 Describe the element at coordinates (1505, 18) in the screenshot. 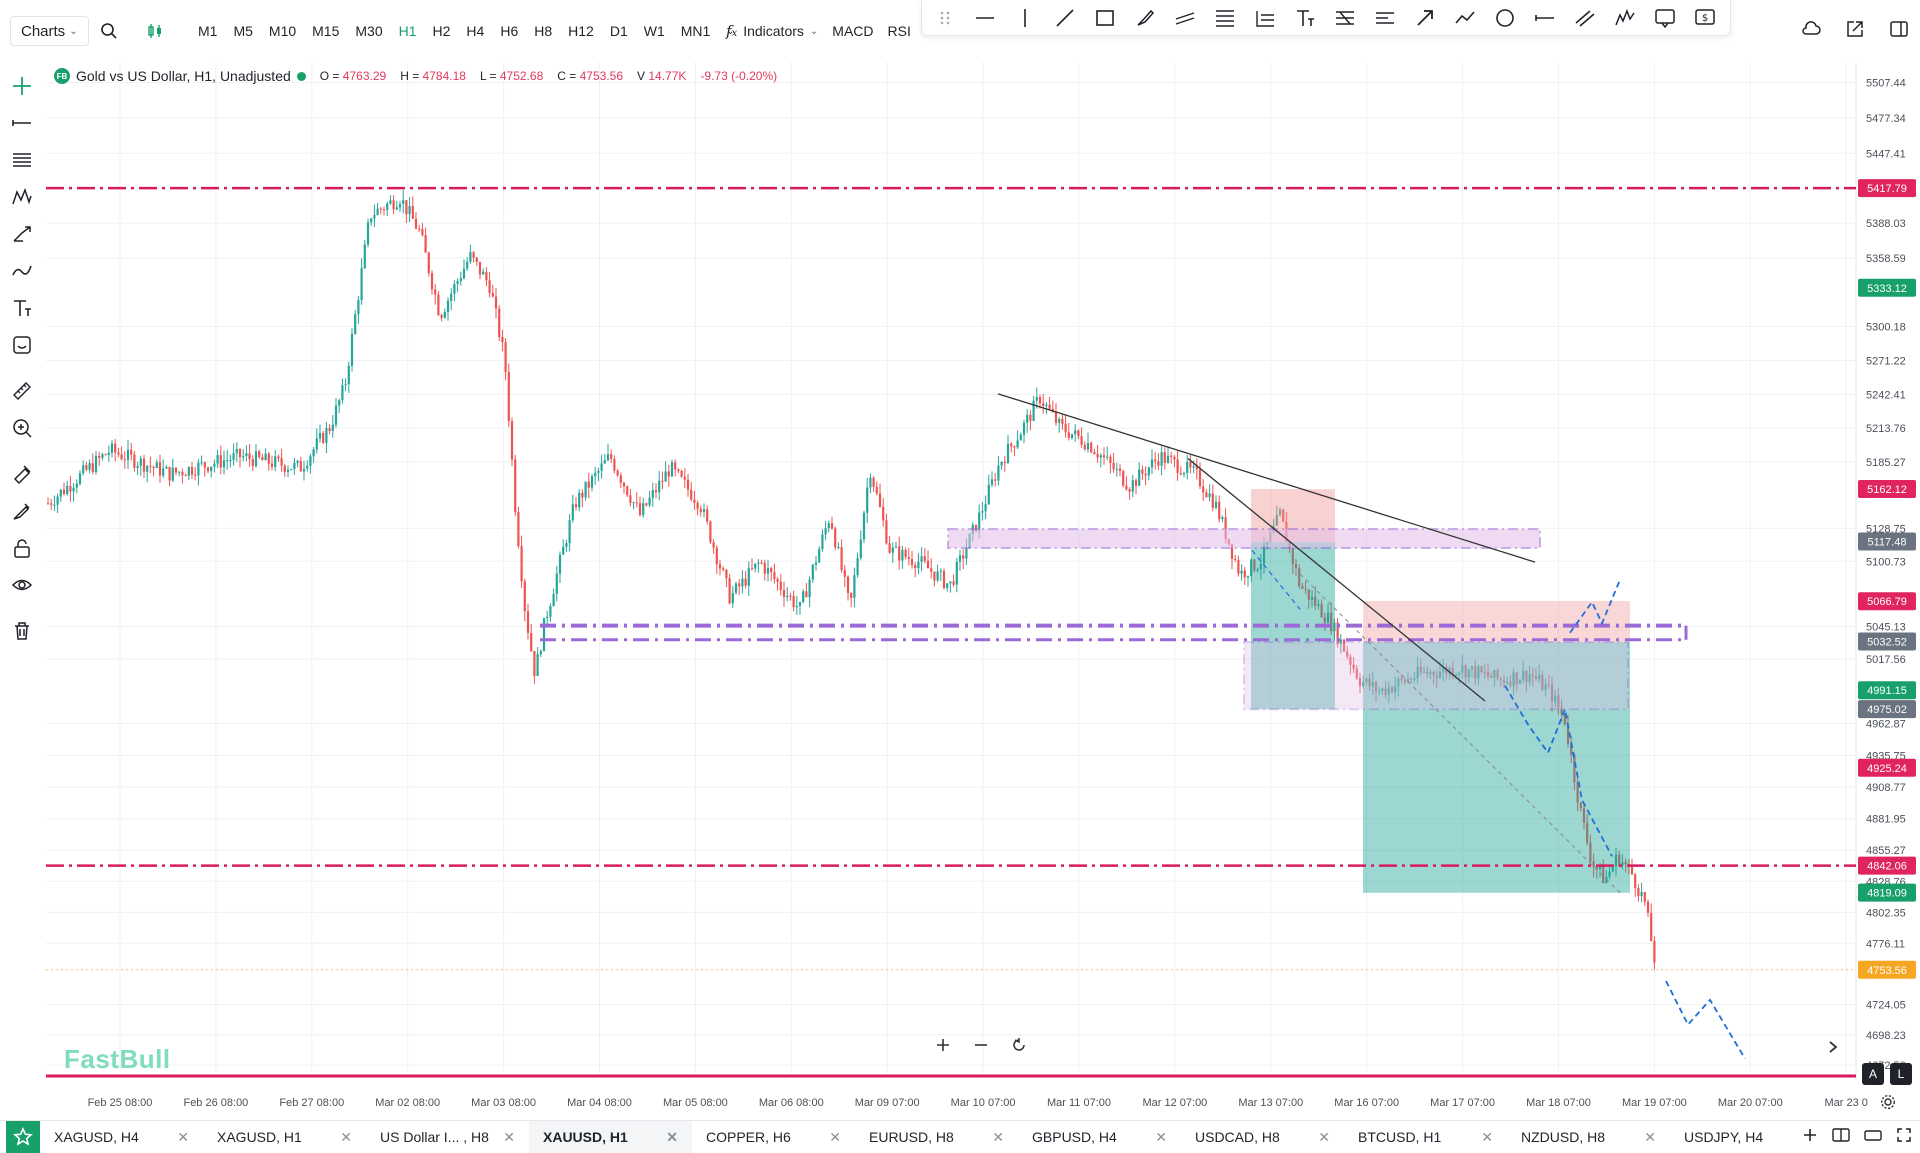

I see `circle-icon` at that location.